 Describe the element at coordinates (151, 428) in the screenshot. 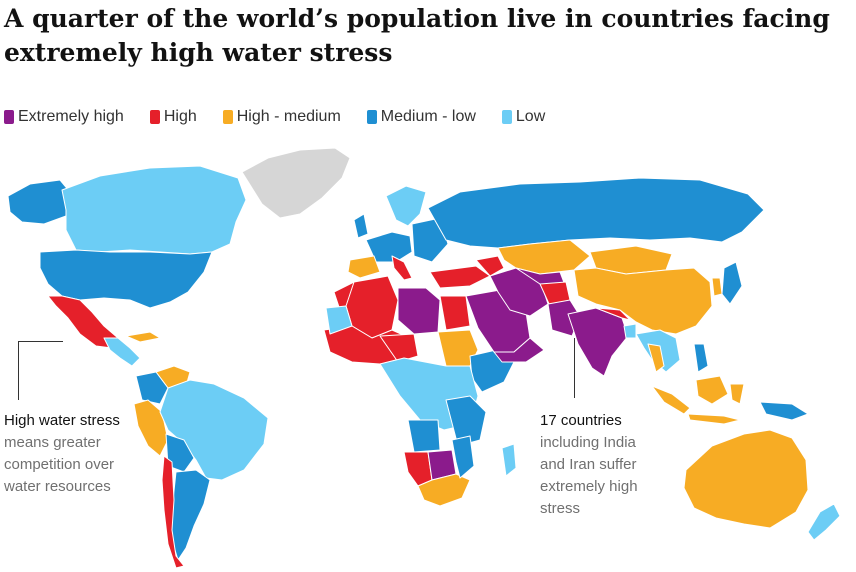

I see `region-peru` at that location.